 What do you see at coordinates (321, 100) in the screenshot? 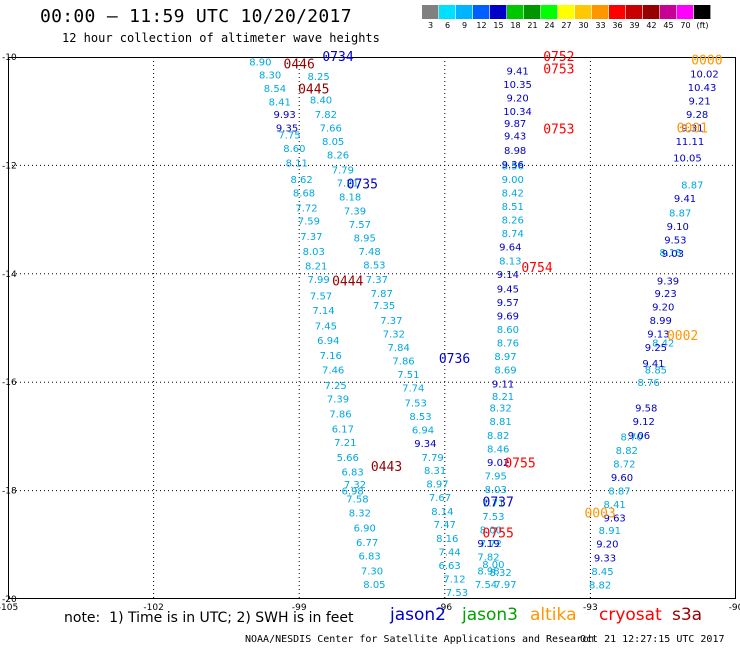
I see `wave-height-value: 8.40` at bounding box center [321, 100].